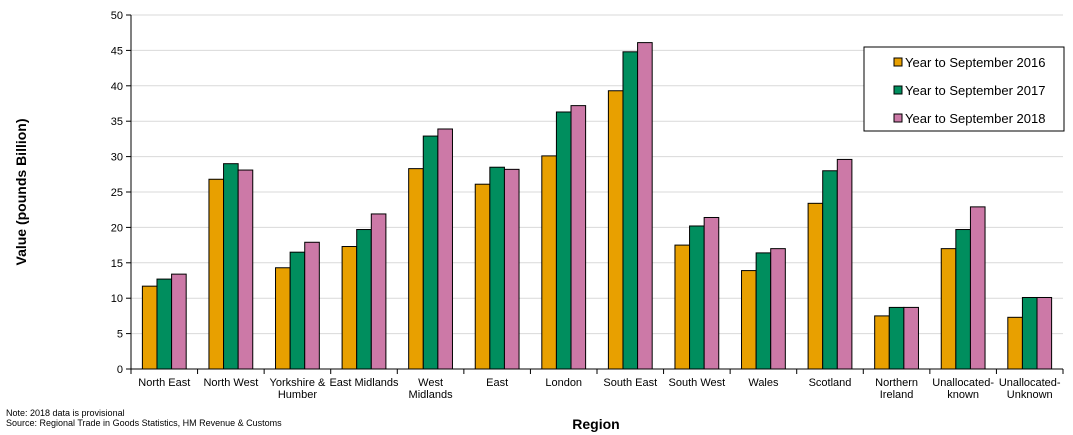 This screenshot has width=1073, height=435. What do you see at coordinates (1030, 395) in the screenshot?
I see `x-tick-label: Unknown` at bounding box center [1030, 395].